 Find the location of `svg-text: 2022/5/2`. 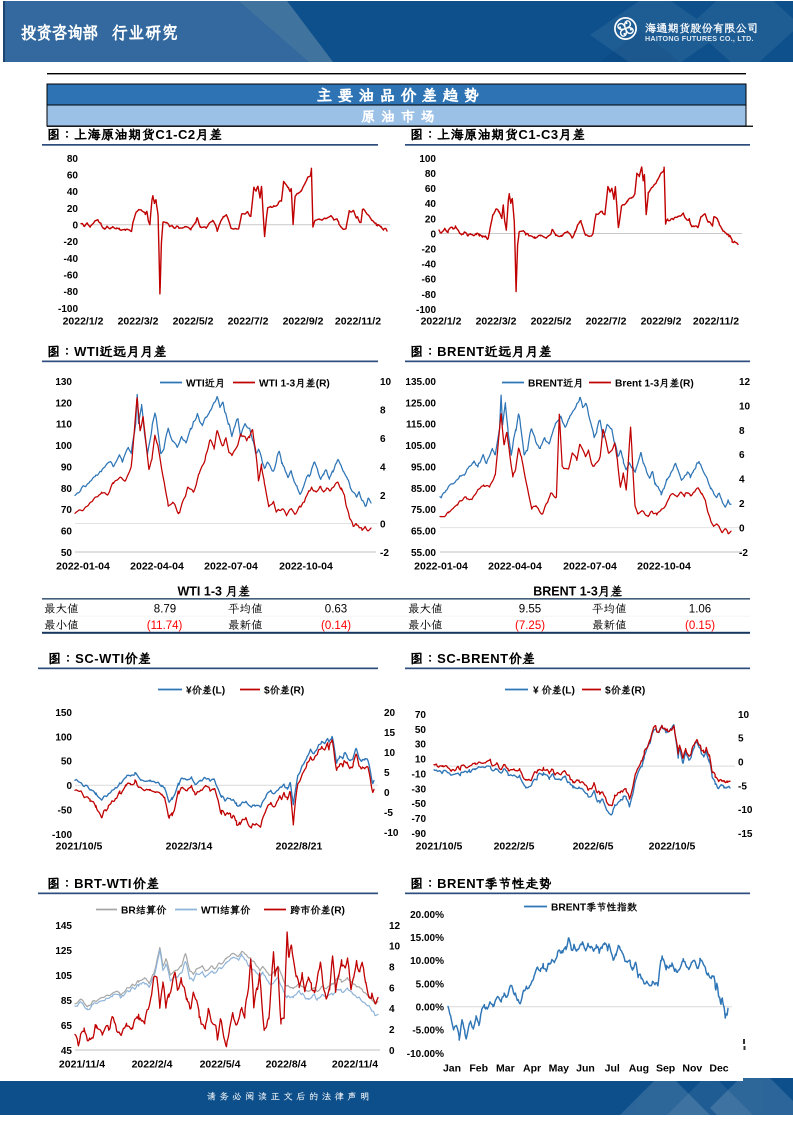

svg-text: 2022/5/2 is located at coordinates (551, 321).